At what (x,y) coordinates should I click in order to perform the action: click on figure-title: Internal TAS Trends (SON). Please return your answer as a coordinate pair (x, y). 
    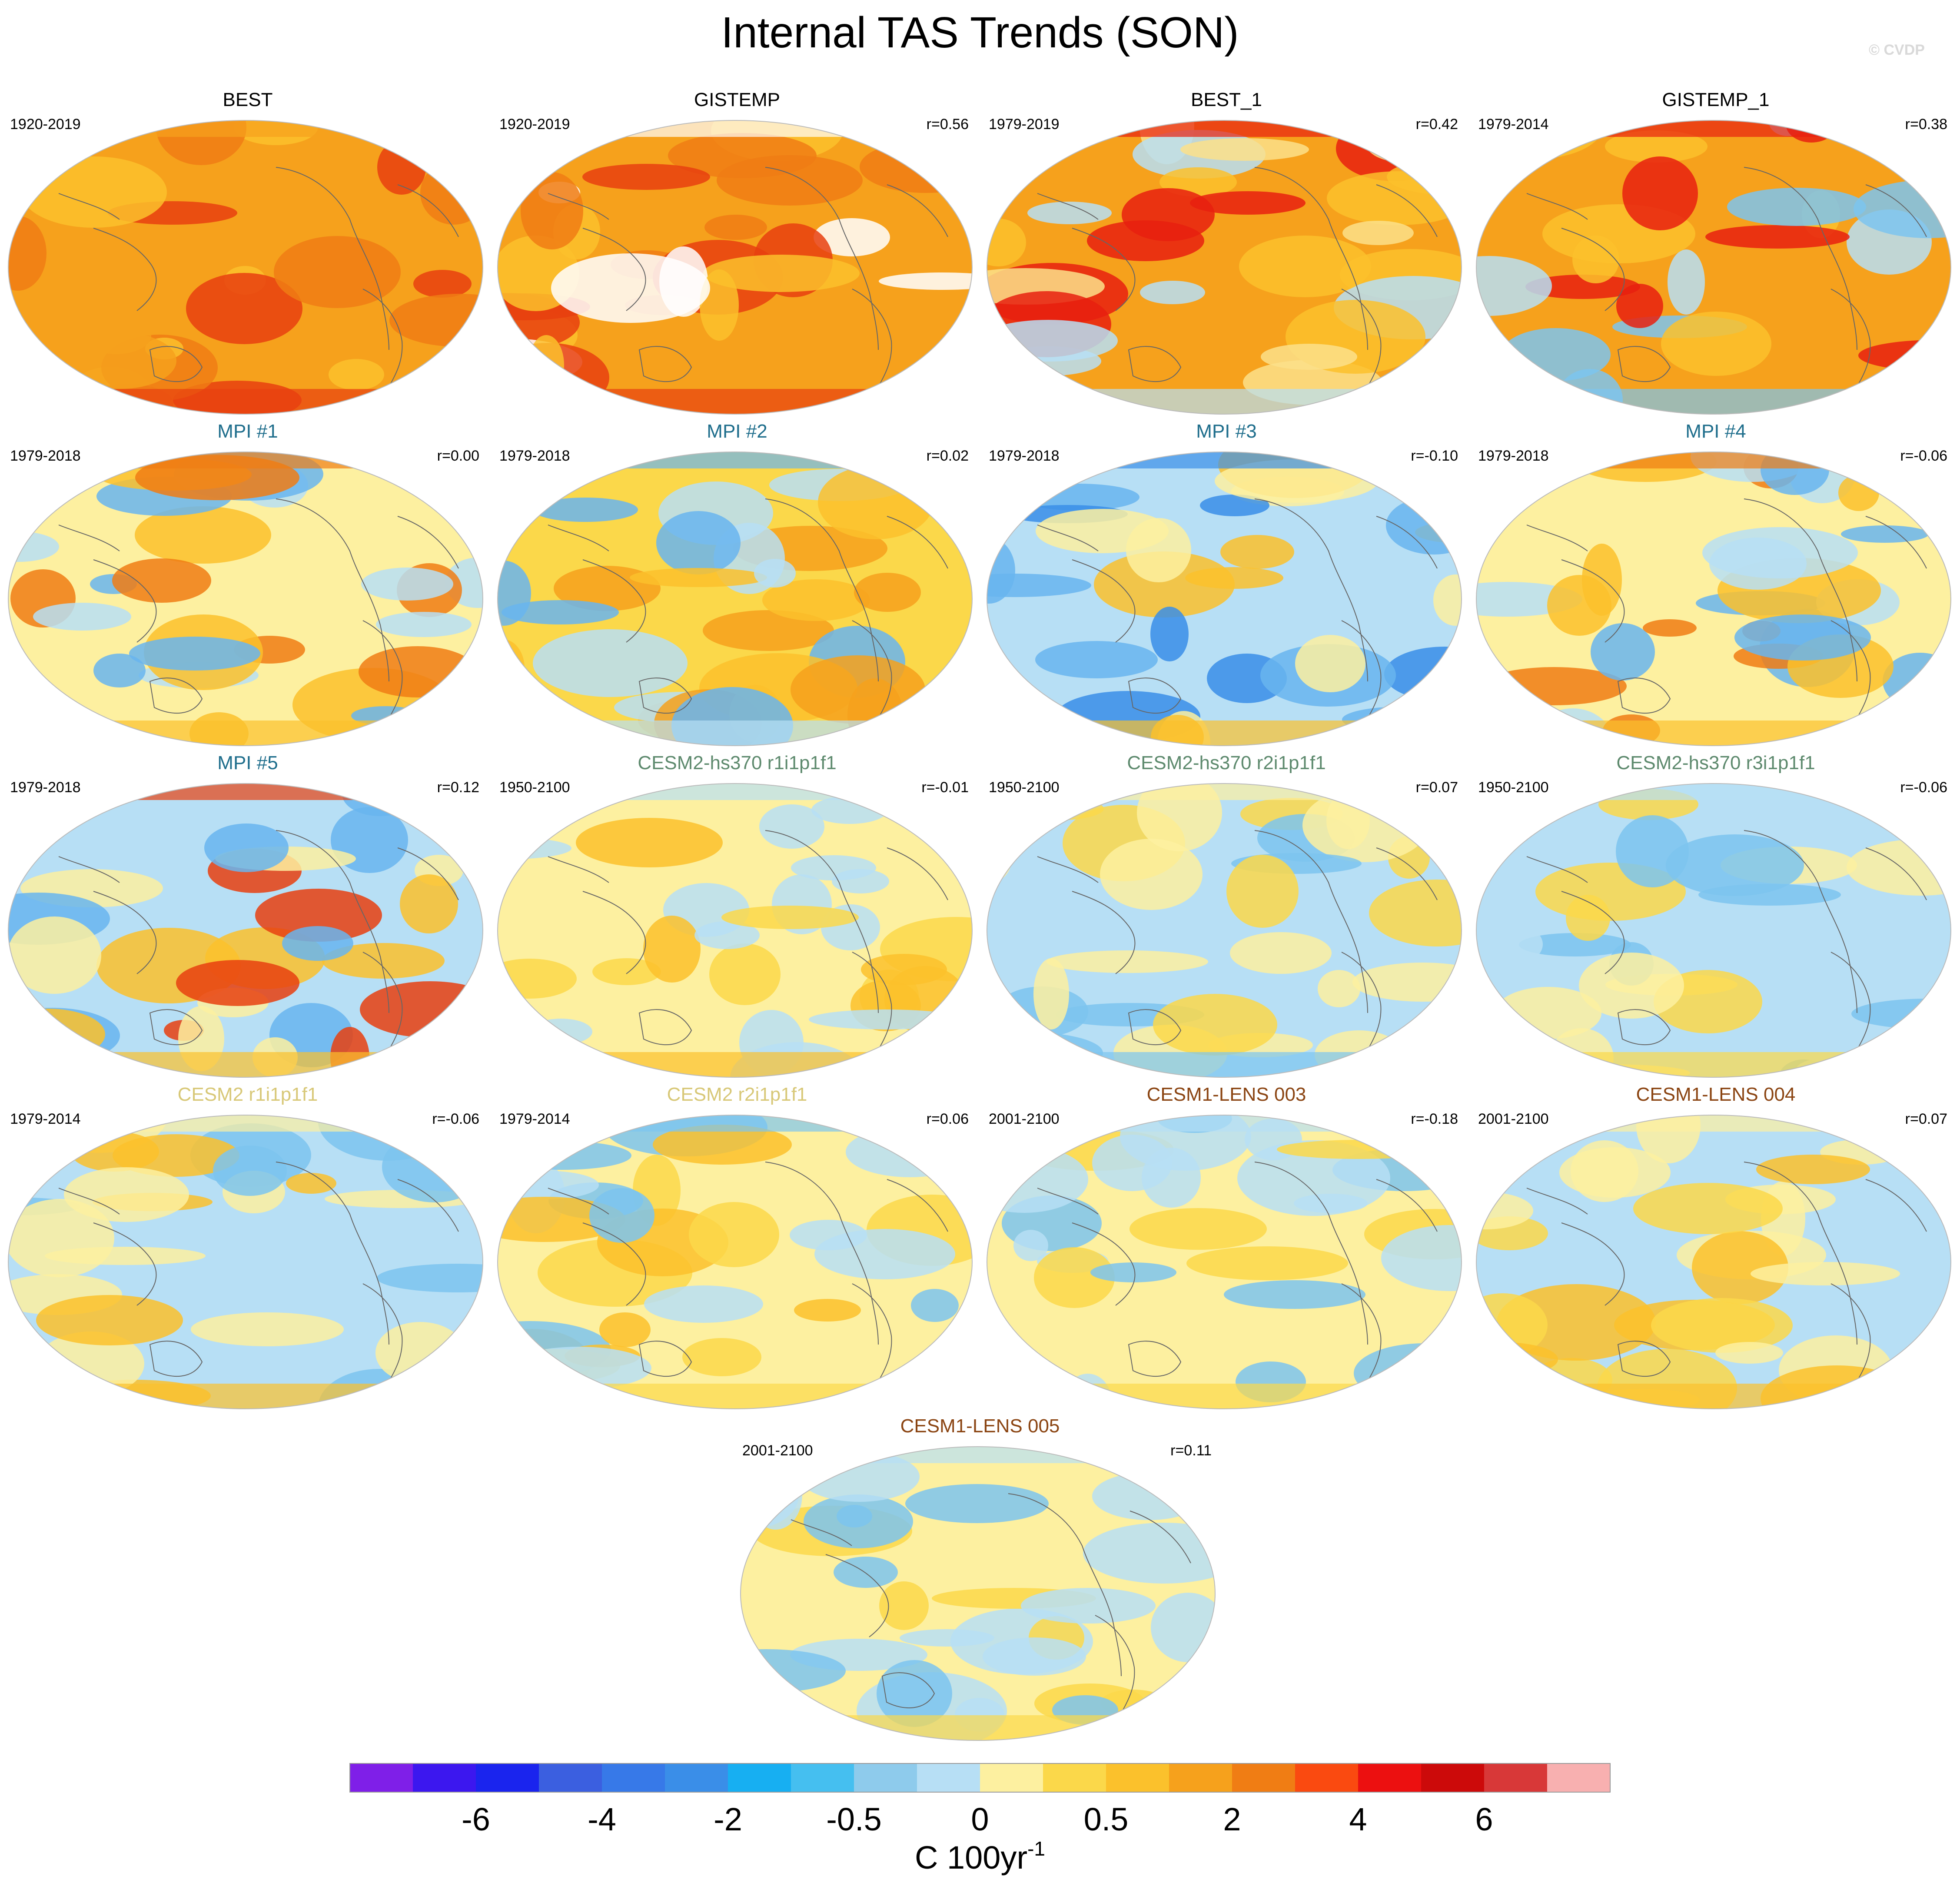
    Looking at the image, I should click on (980, 32).